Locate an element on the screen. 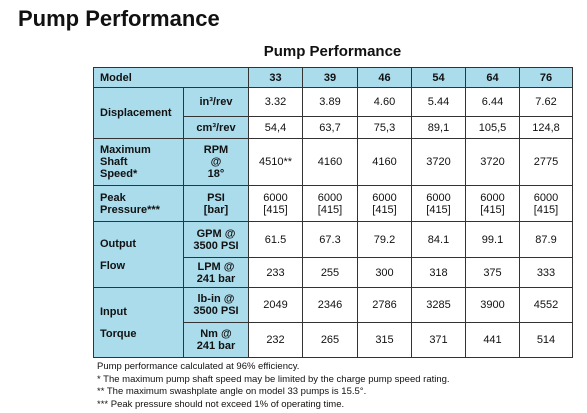 The image size is (587, 413). value-cell: 375 is located at coordinates (492, 272).